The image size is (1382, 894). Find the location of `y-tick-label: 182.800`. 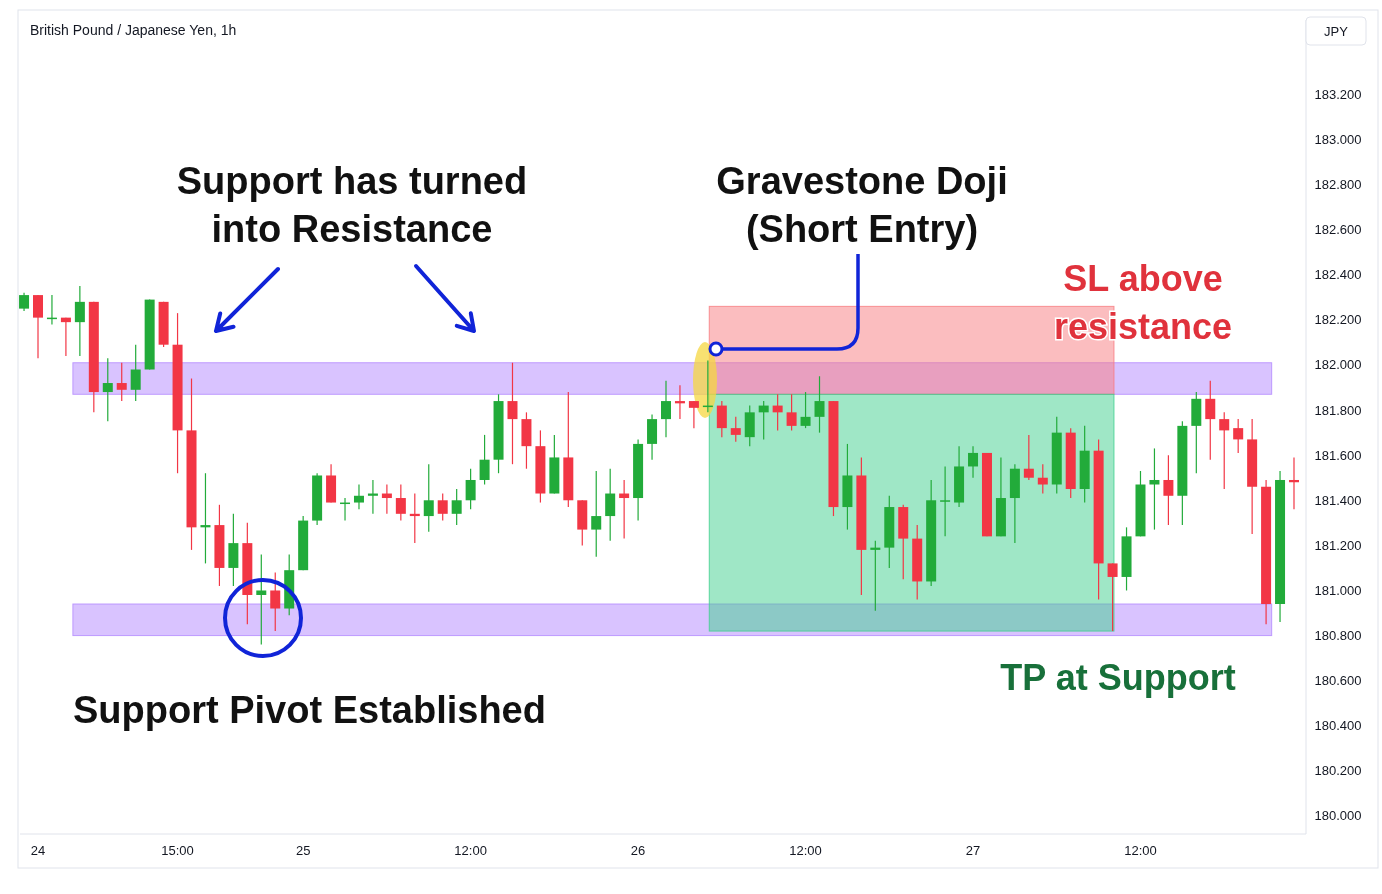

y-tick-label: 182.800 is located at coordinates (1338, 185).